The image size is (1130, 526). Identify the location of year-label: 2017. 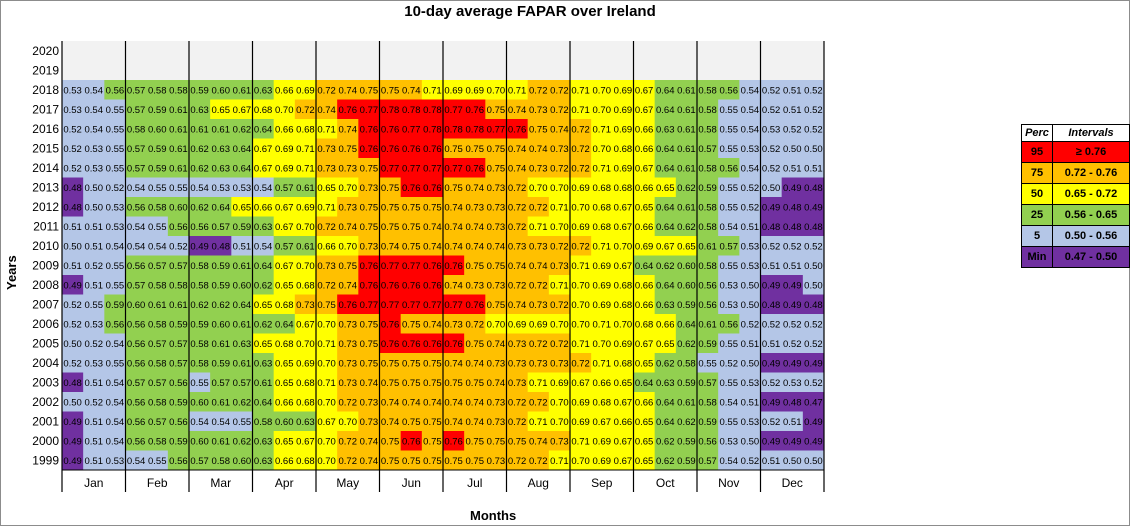
(45, 109).